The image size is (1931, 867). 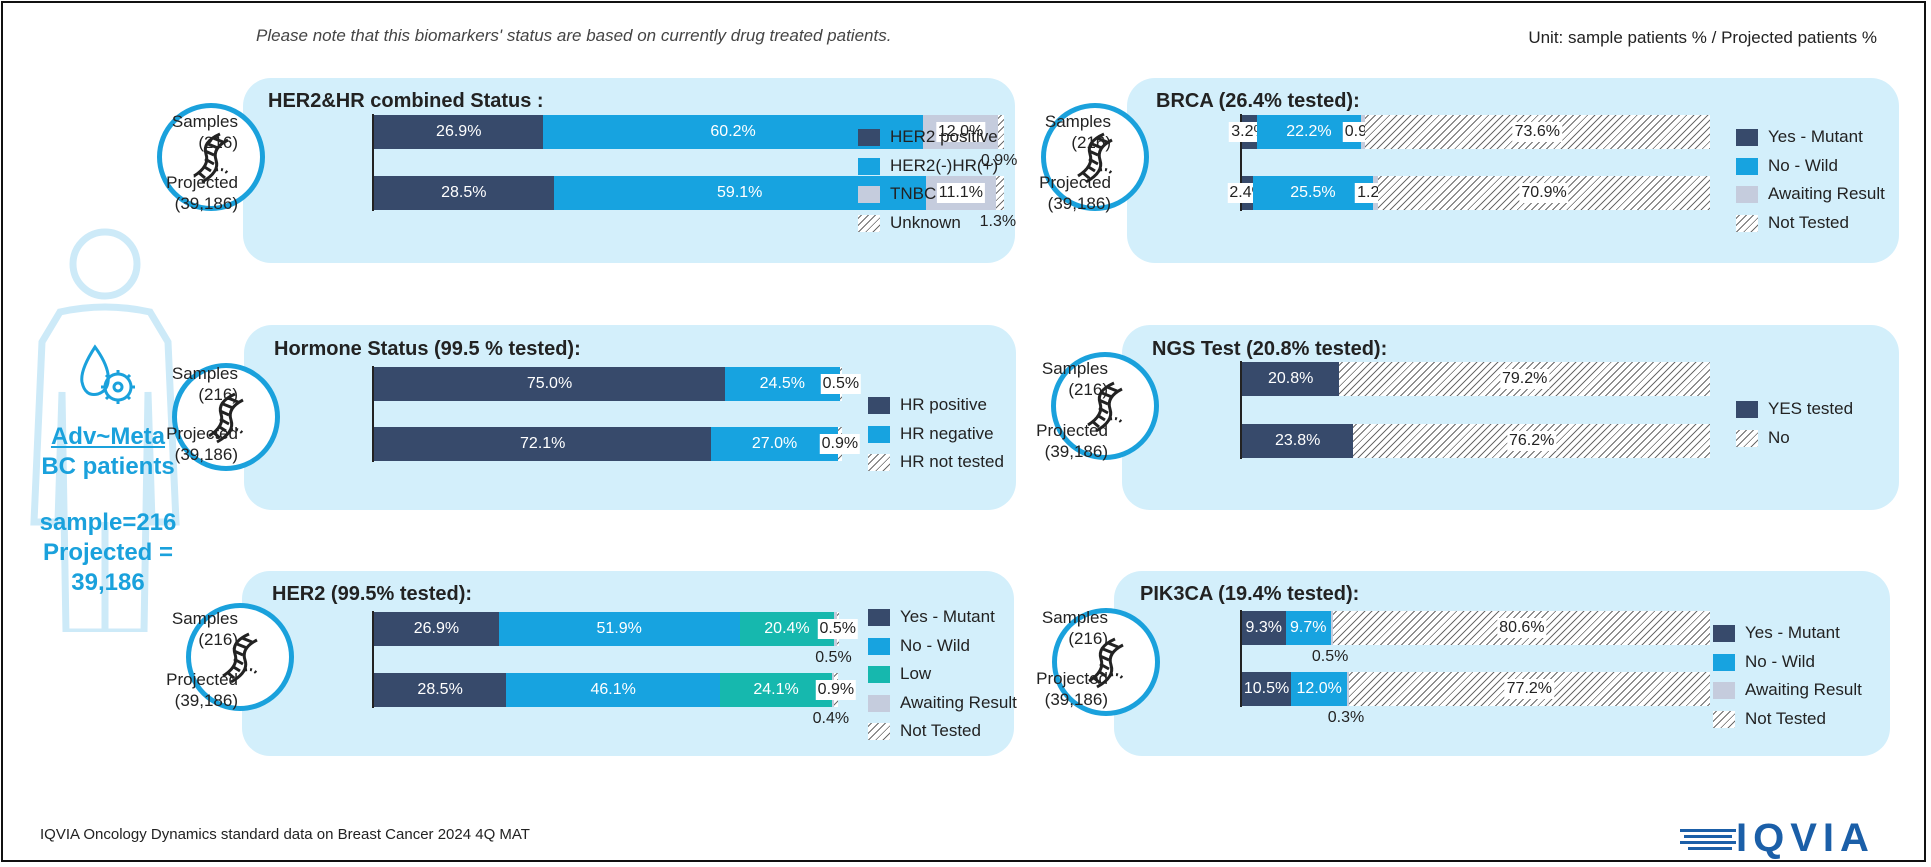 What do you see at coordinates (1309, 131) in the screenshot?
I see `data-label: 22.2%` at bounding box center [1309, 131].